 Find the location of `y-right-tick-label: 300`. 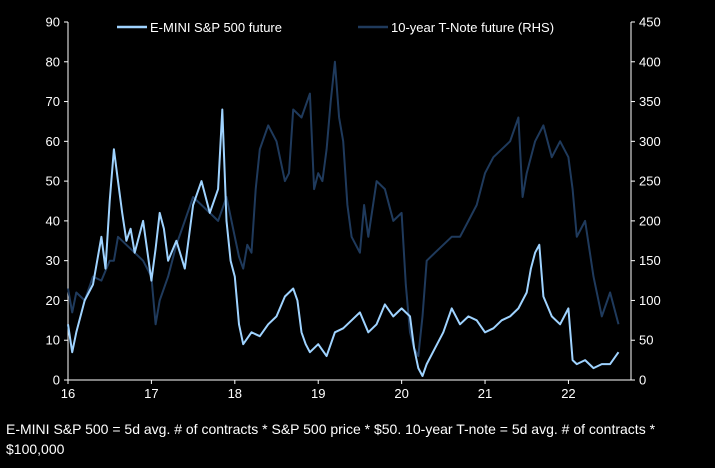

y-right-tick-label: 300 is located at coordinates (650, 141).